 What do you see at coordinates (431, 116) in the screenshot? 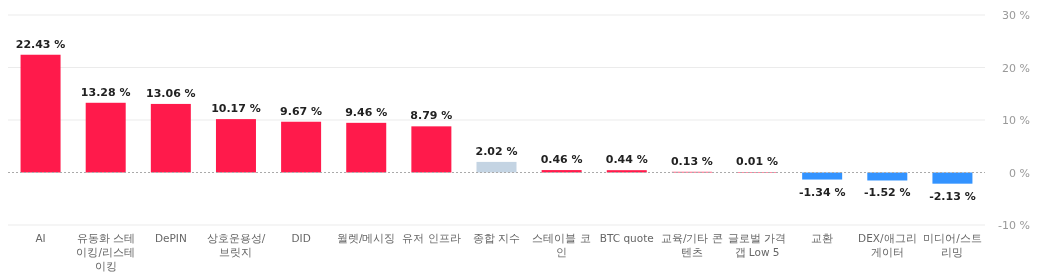
I see `data-label: 8.79 %` at bounding box center [431, 116].